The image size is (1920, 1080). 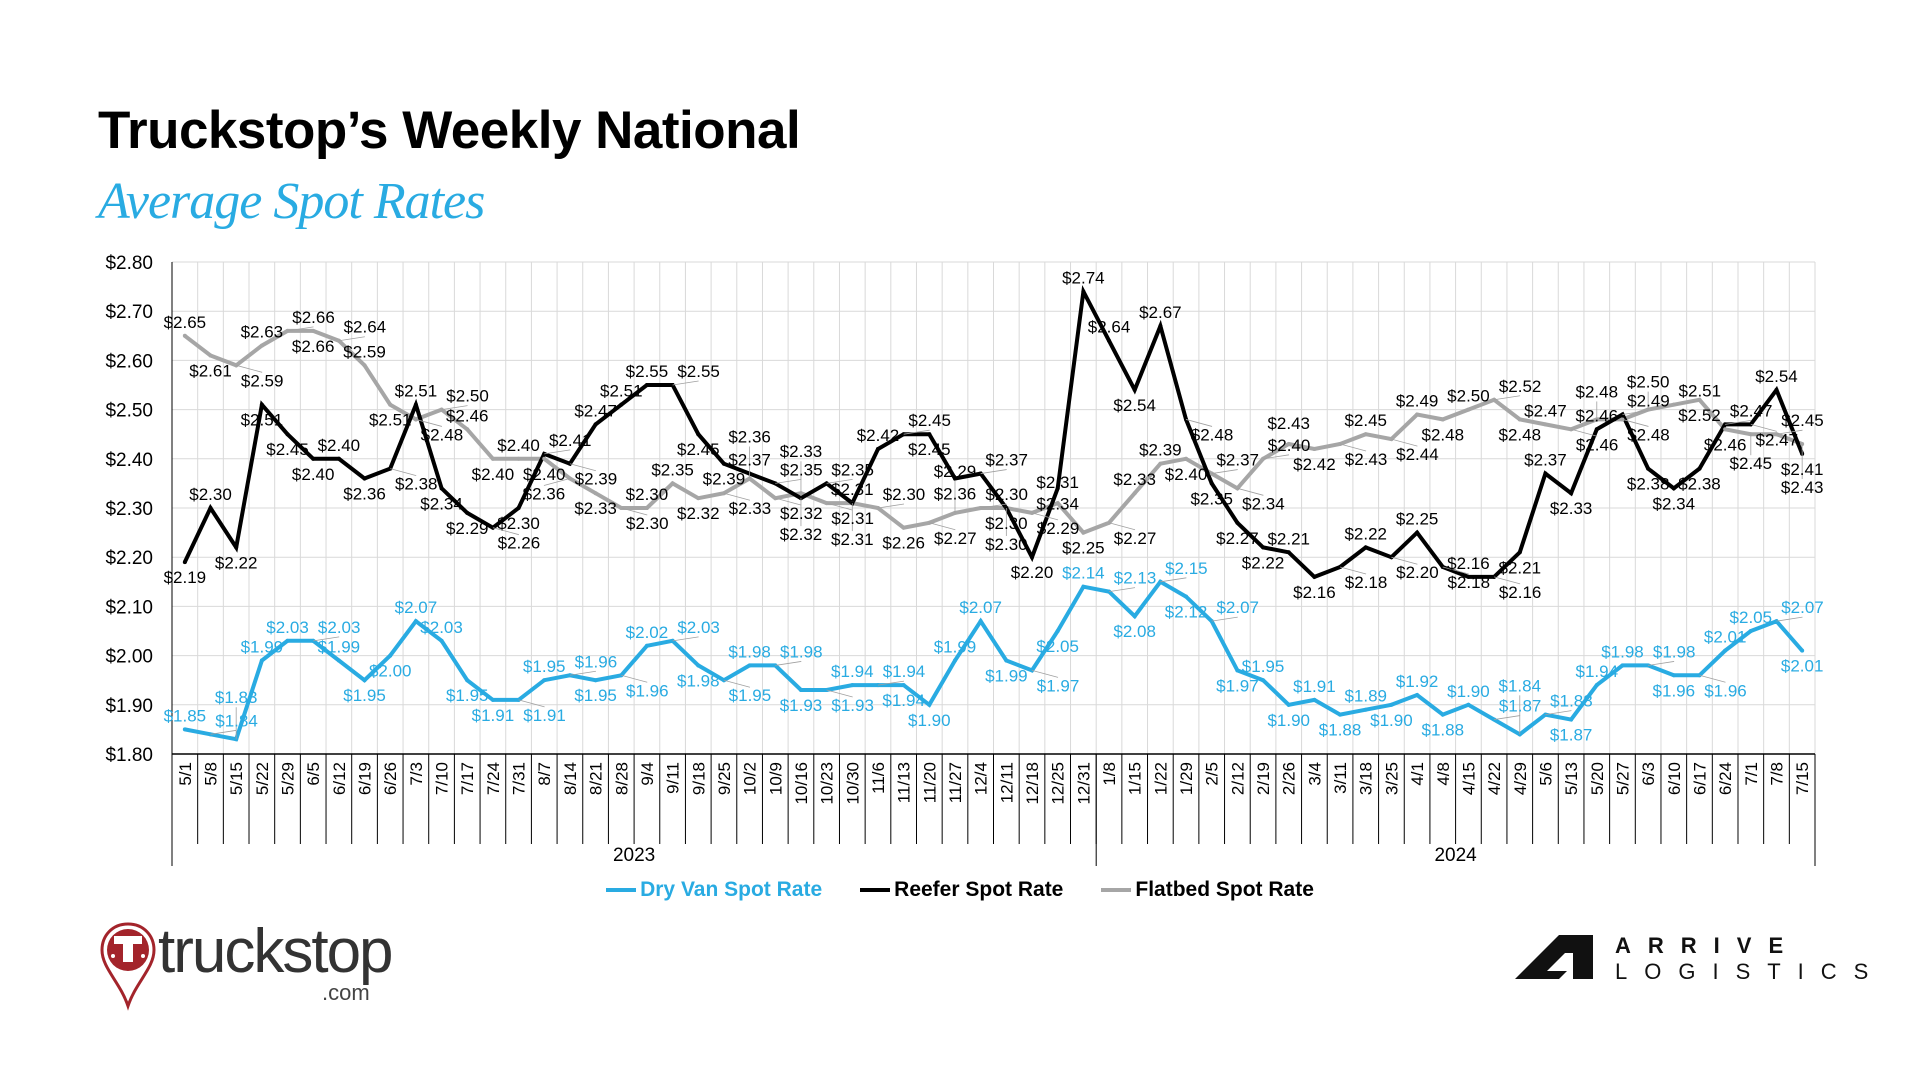 I want to click on x-tick-label: 9/25, so click(x=724, y=778).